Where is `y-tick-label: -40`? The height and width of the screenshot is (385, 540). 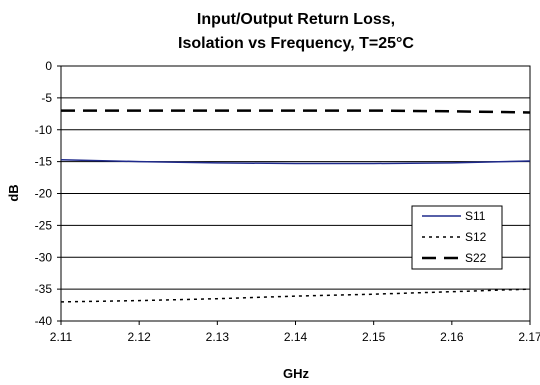
y-tick-label: -40 is located at coordinates (44, 321).